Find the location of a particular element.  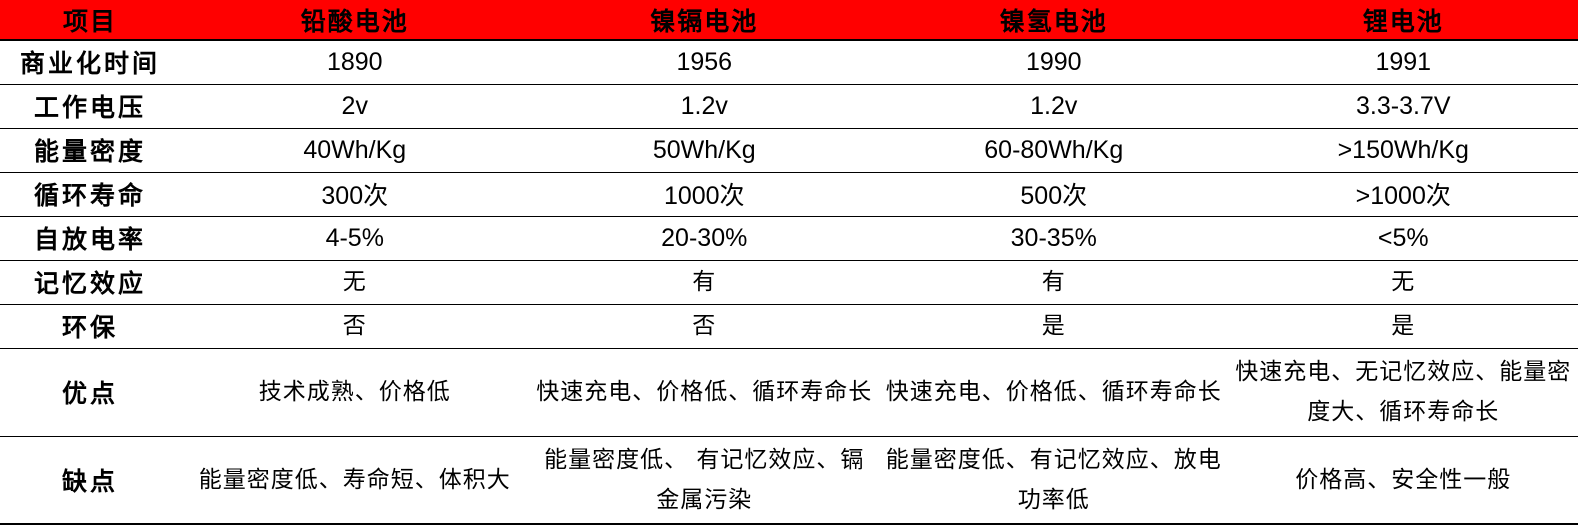

table-row: 环保 否 否 是 是 is located at coordinates (789, 326).